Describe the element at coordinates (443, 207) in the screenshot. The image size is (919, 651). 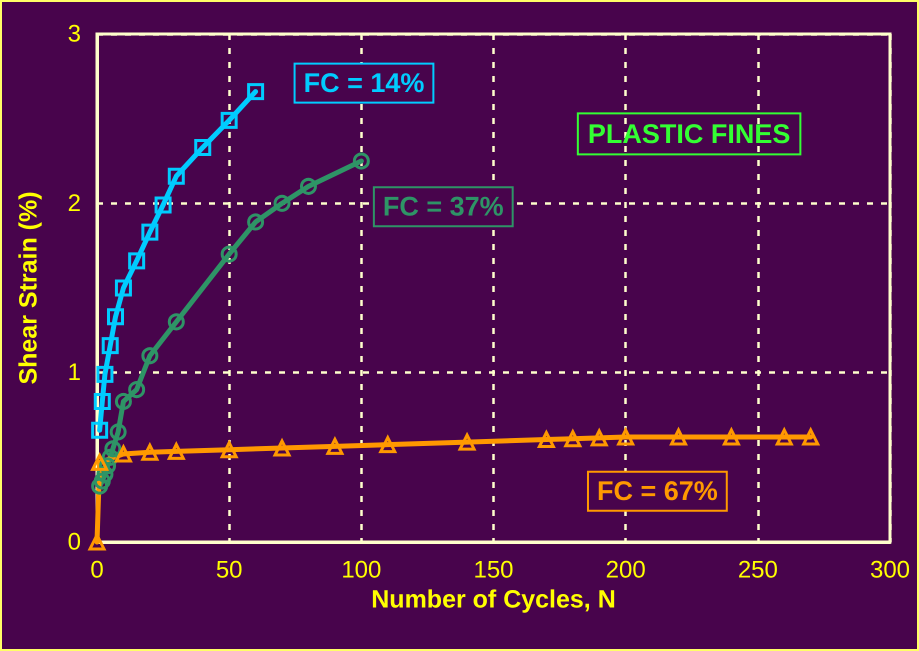
I see `series-label: FC = 37%` at that location.